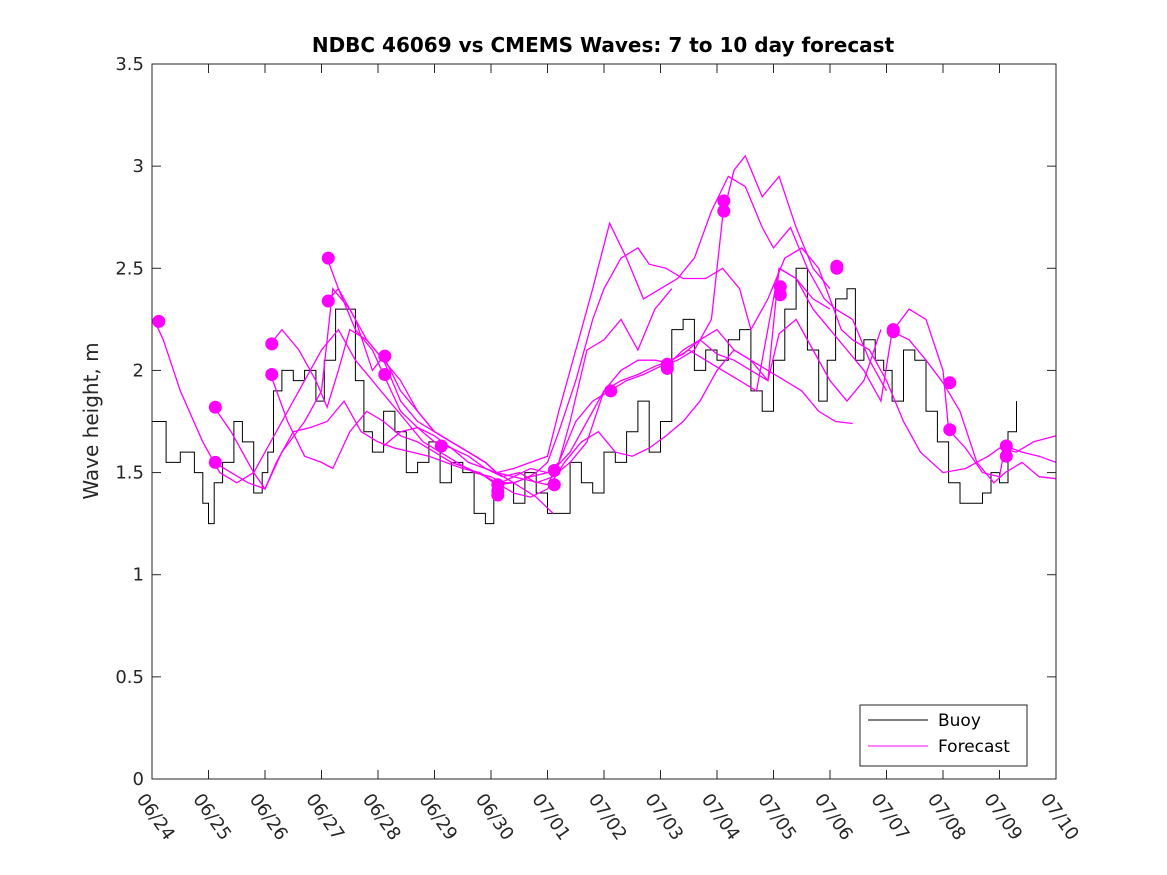 The width and height of the screenshot is (1167, 875). What do you see at coordinates (494, 817) in the screenshot?
I see `x-tick-label: 06/30` at bounding box center [494, 817].